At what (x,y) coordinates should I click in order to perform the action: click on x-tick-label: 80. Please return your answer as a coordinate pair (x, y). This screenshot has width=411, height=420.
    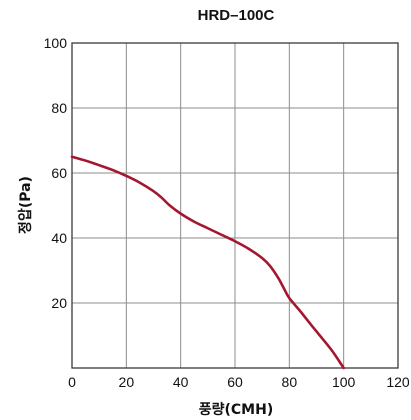
    Looking at the image, I should click on (290, 382).